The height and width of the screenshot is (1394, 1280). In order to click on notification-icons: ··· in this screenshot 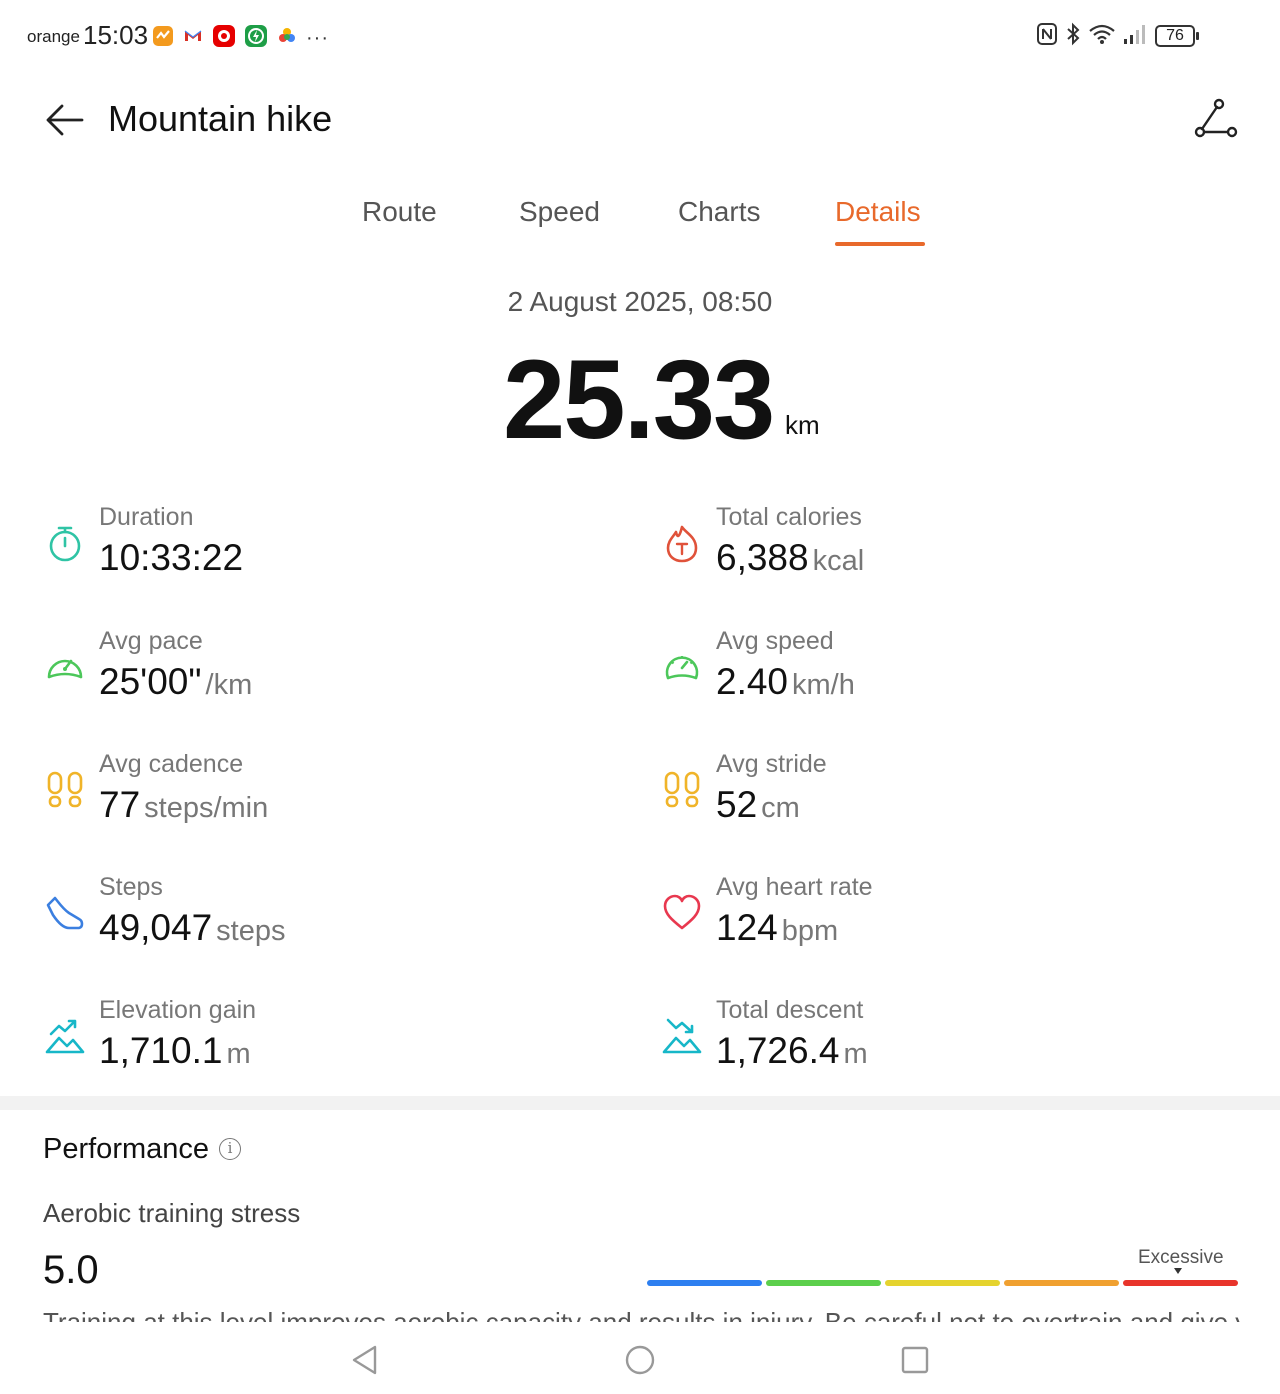, I will do `click(240, 38)`.